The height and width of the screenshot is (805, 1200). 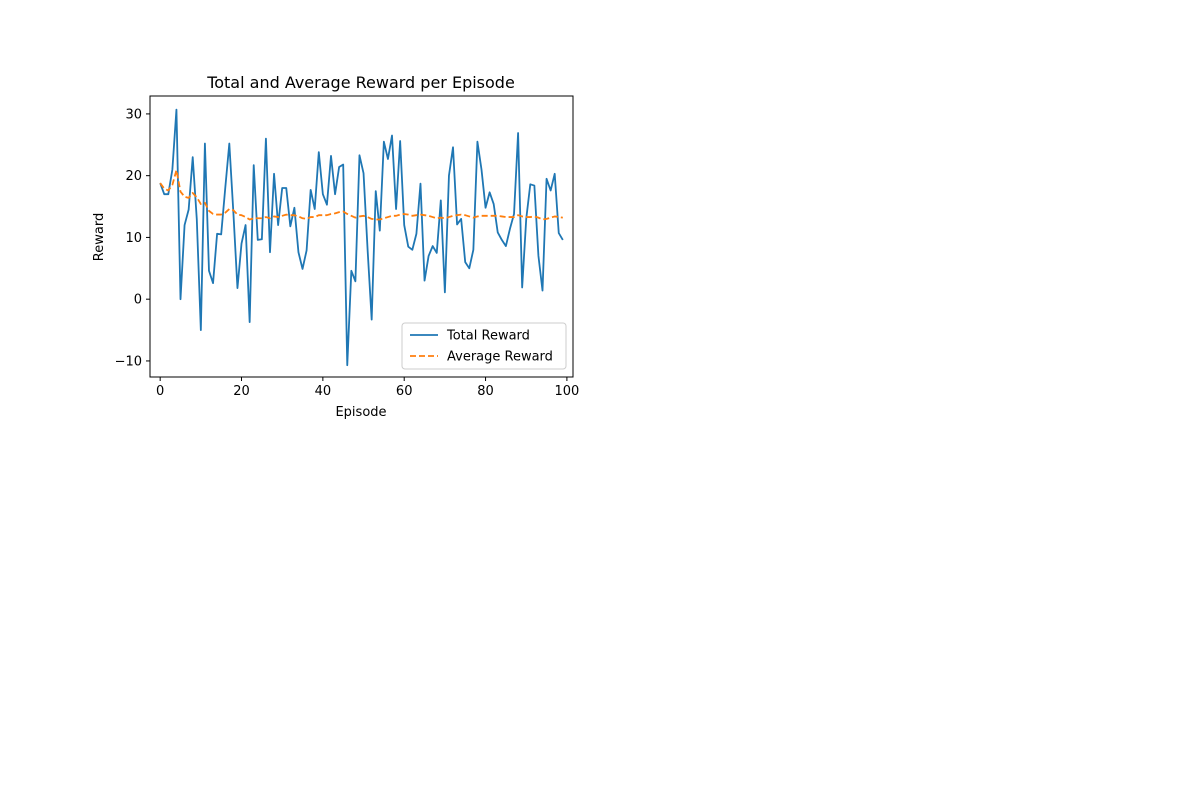 I want to click on x-axis-label: Episode, so click(x=360, y=412).